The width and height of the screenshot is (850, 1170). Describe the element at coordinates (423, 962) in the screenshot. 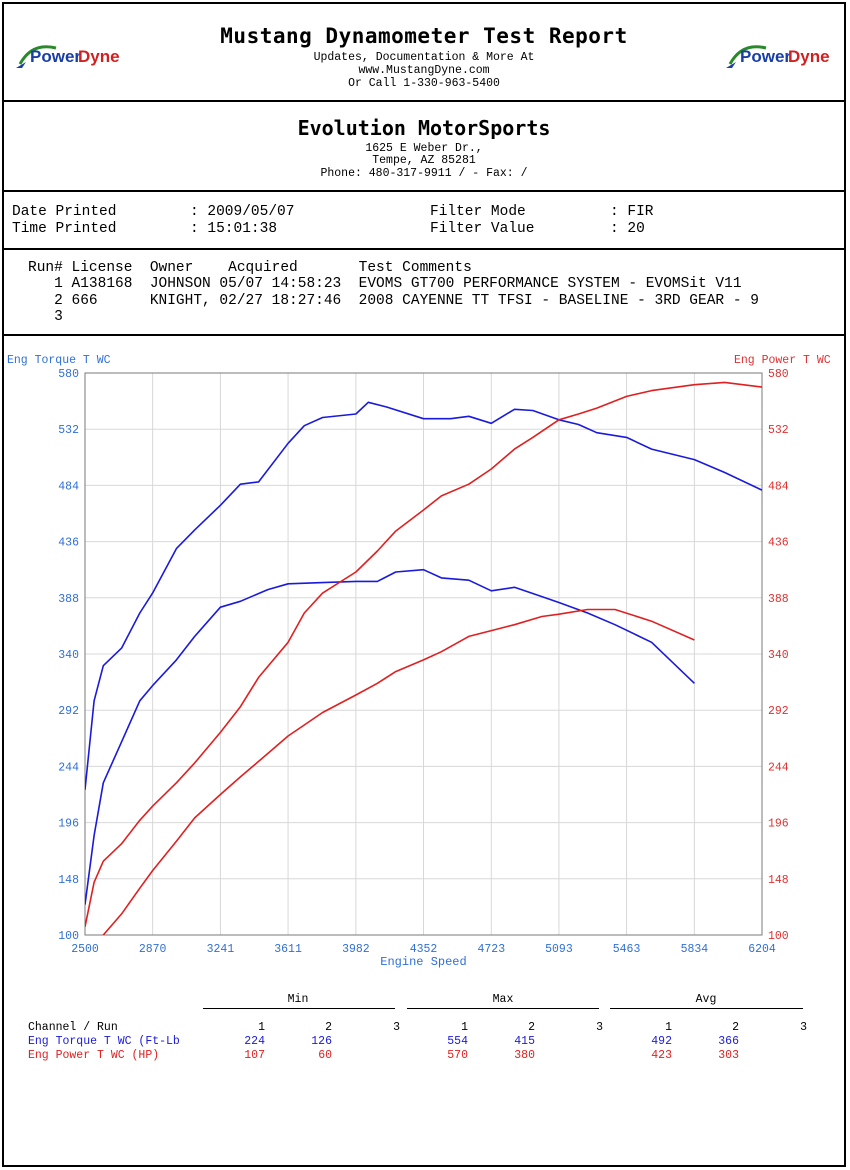

I see `x-axis-label: Engine Speed` at that location.